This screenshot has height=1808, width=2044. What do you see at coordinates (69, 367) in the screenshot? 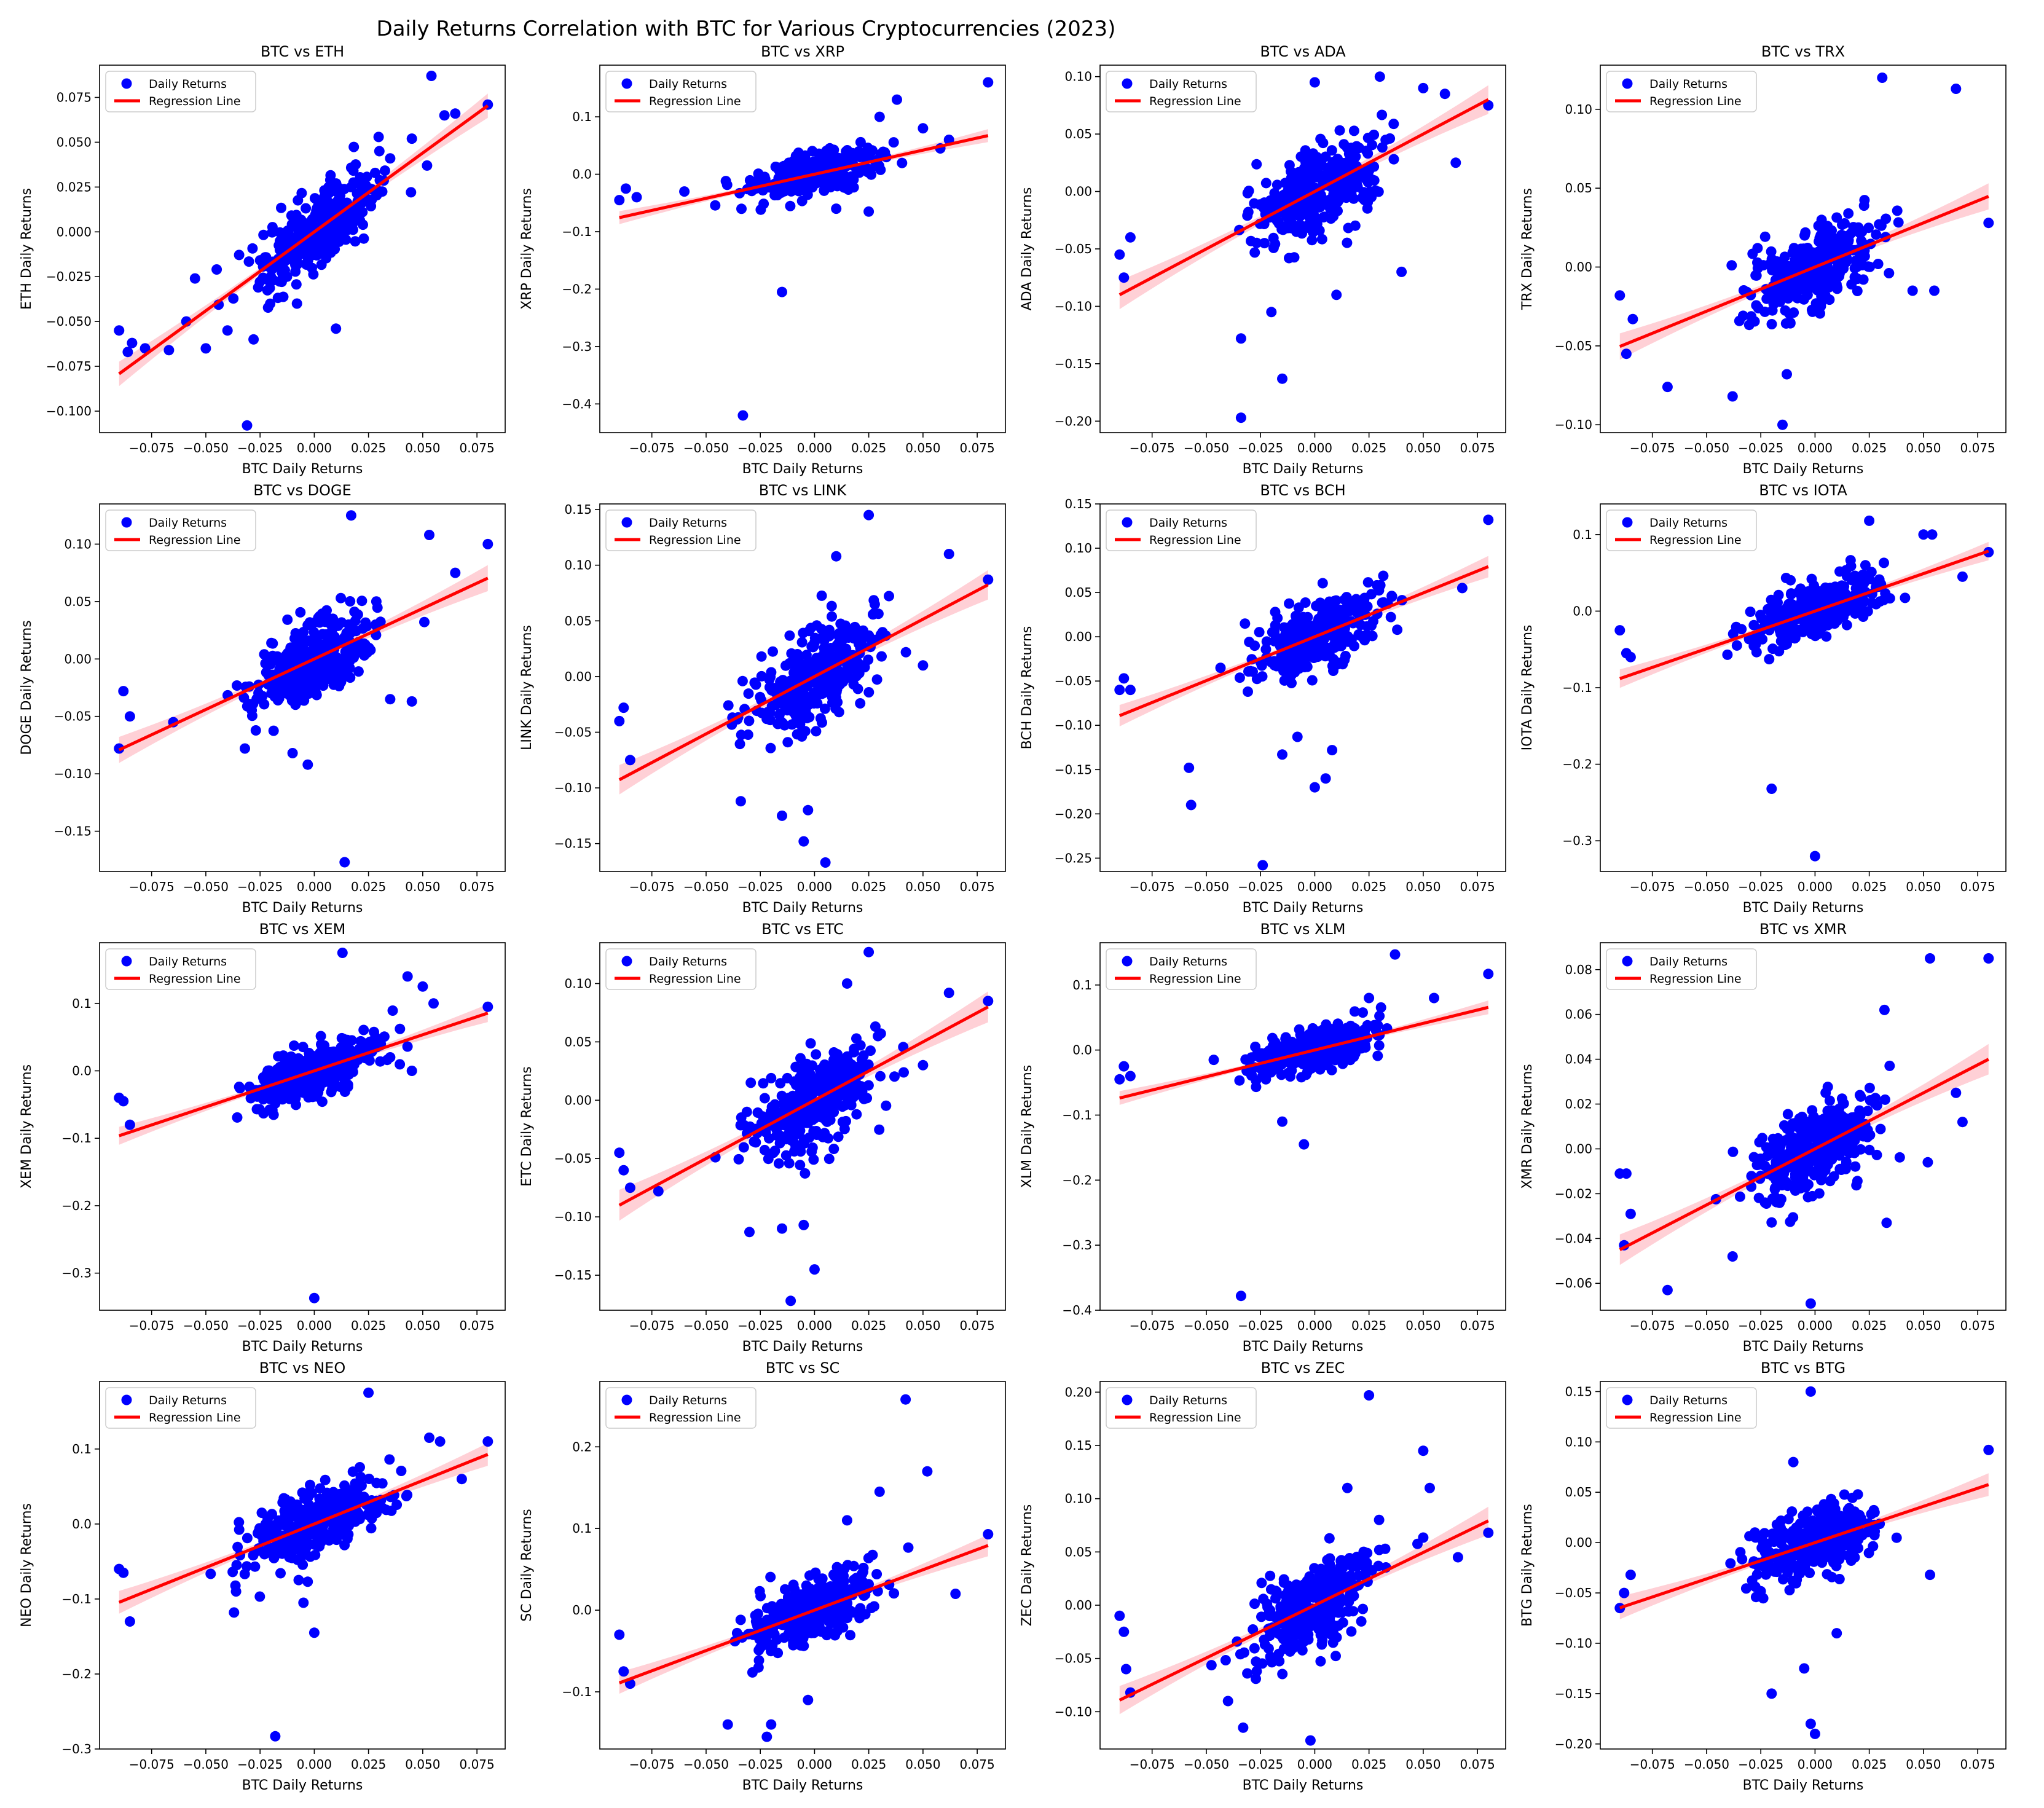
I see `y-tick-label: −0.075` at bounding box center [69, 367].